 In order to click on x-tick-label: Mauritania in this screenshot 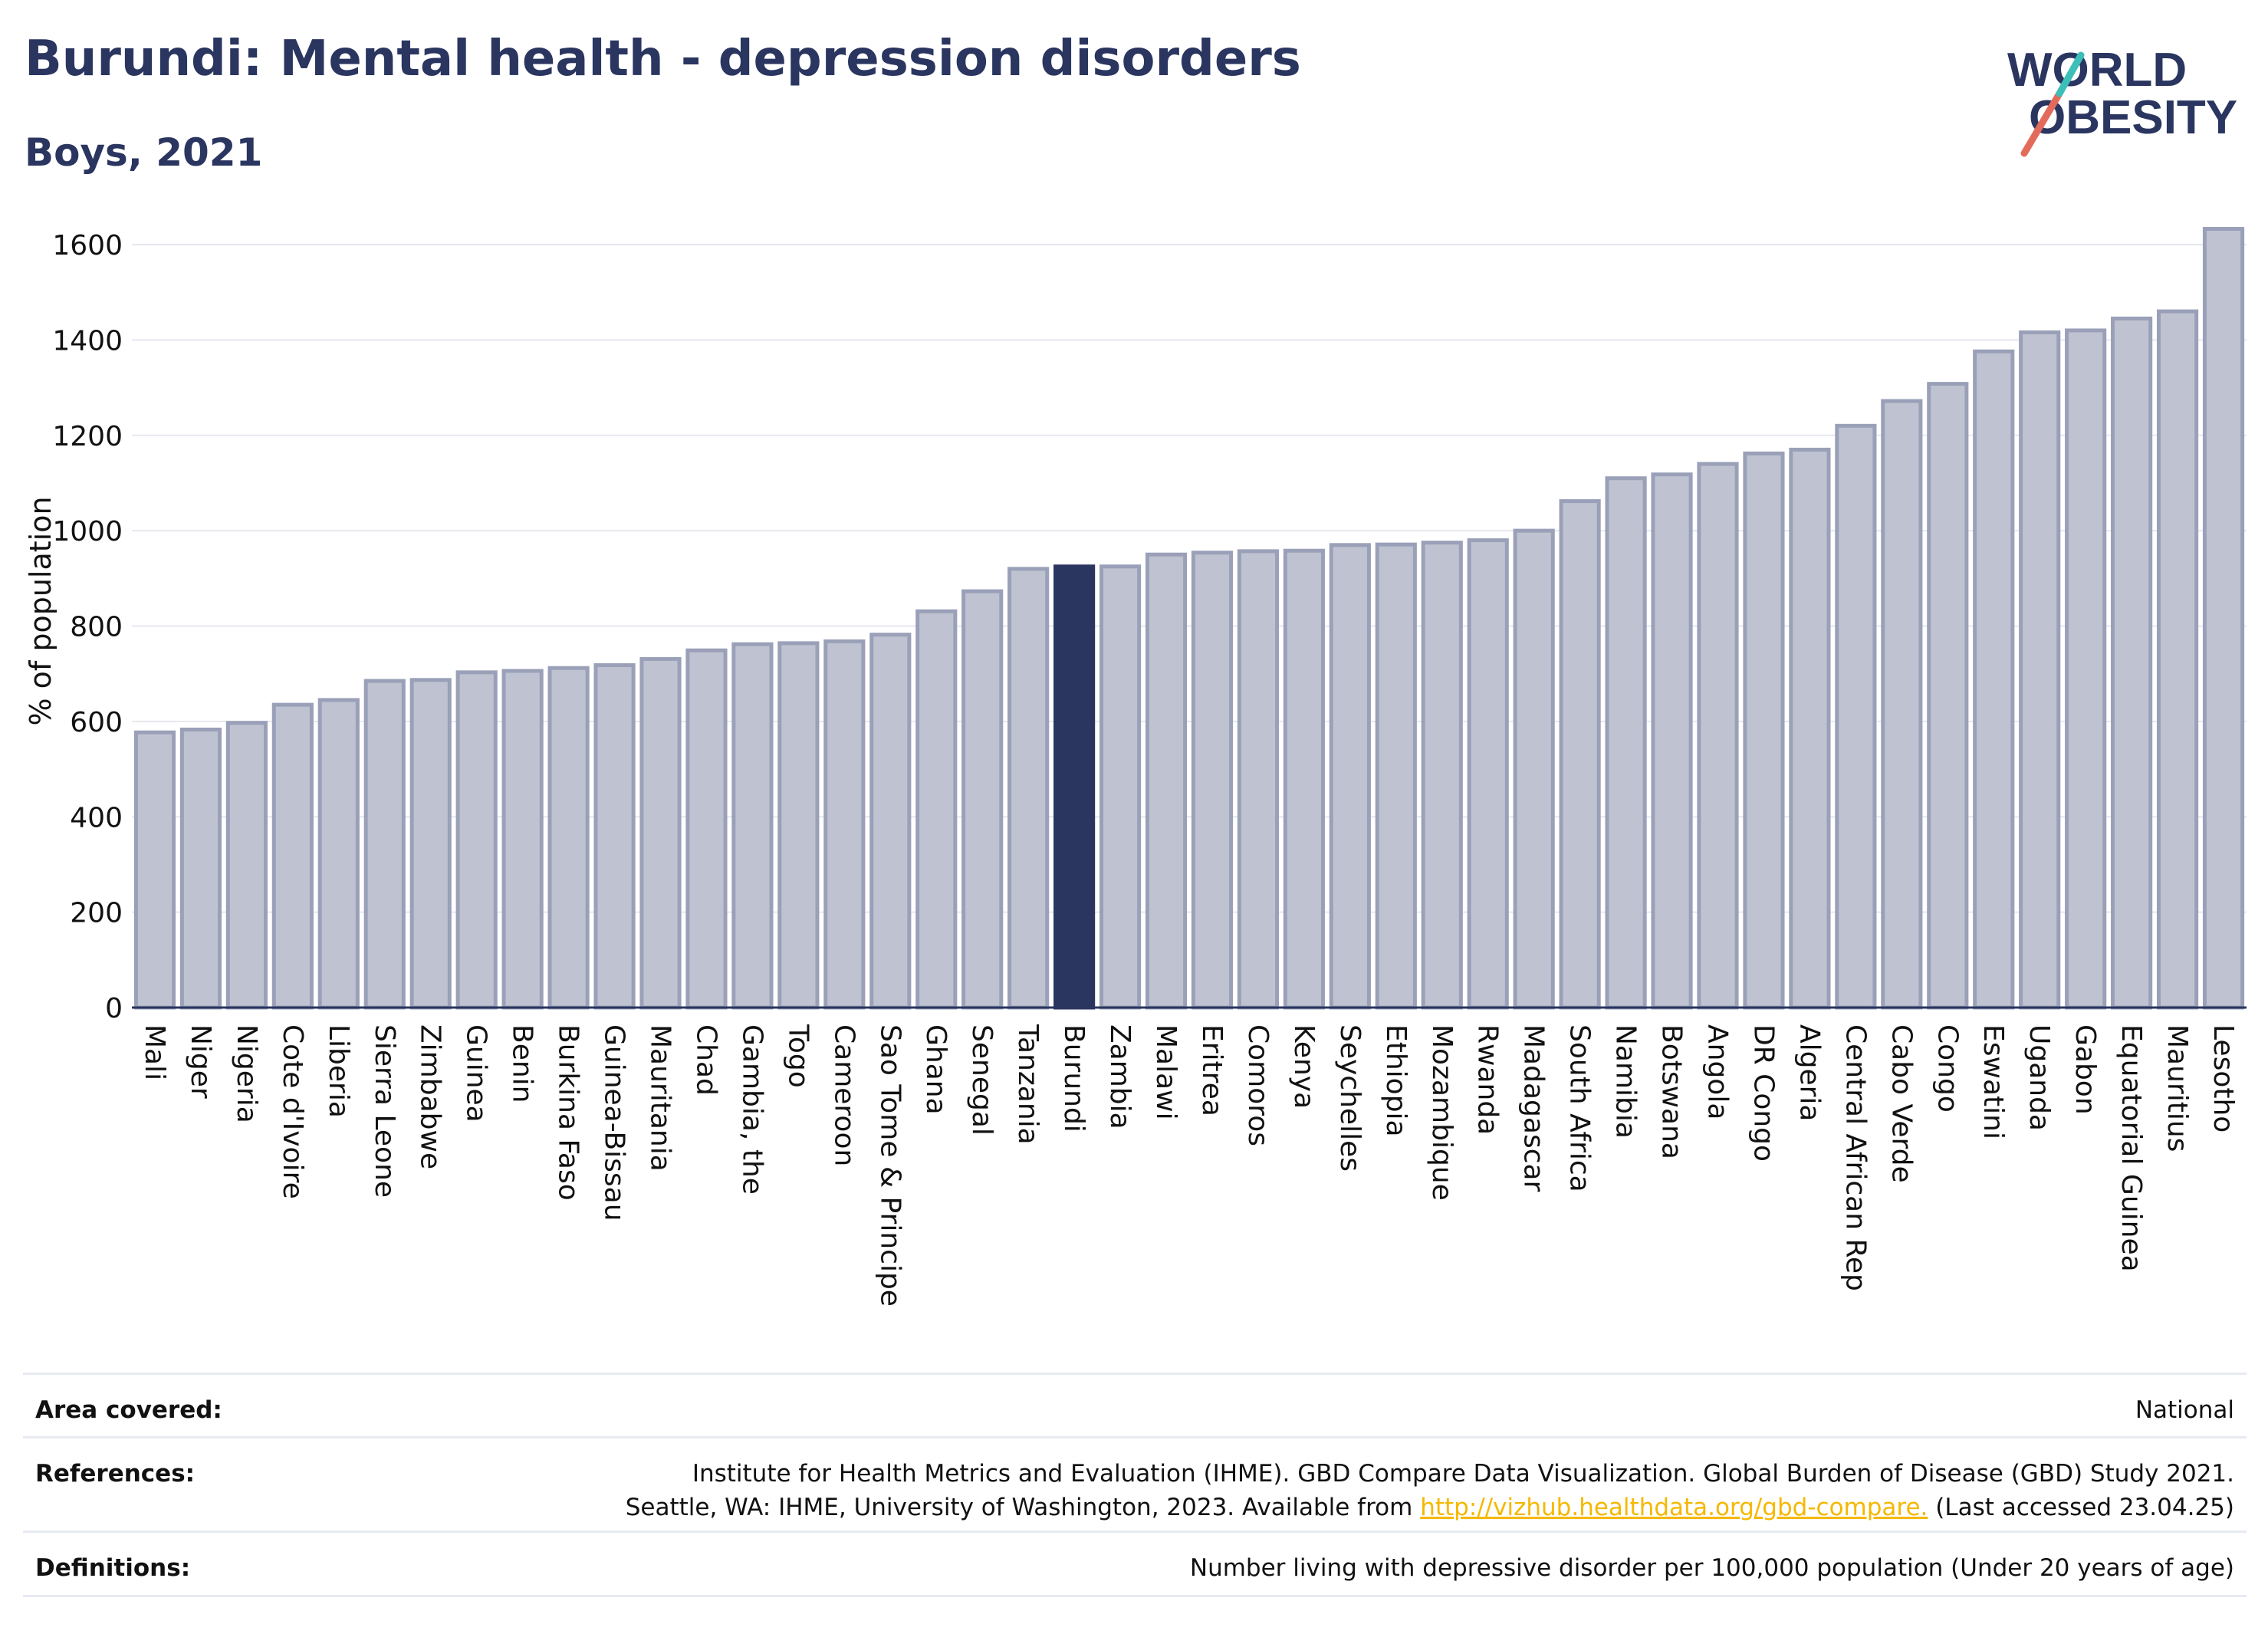, I will do `click(660, 1098)`.